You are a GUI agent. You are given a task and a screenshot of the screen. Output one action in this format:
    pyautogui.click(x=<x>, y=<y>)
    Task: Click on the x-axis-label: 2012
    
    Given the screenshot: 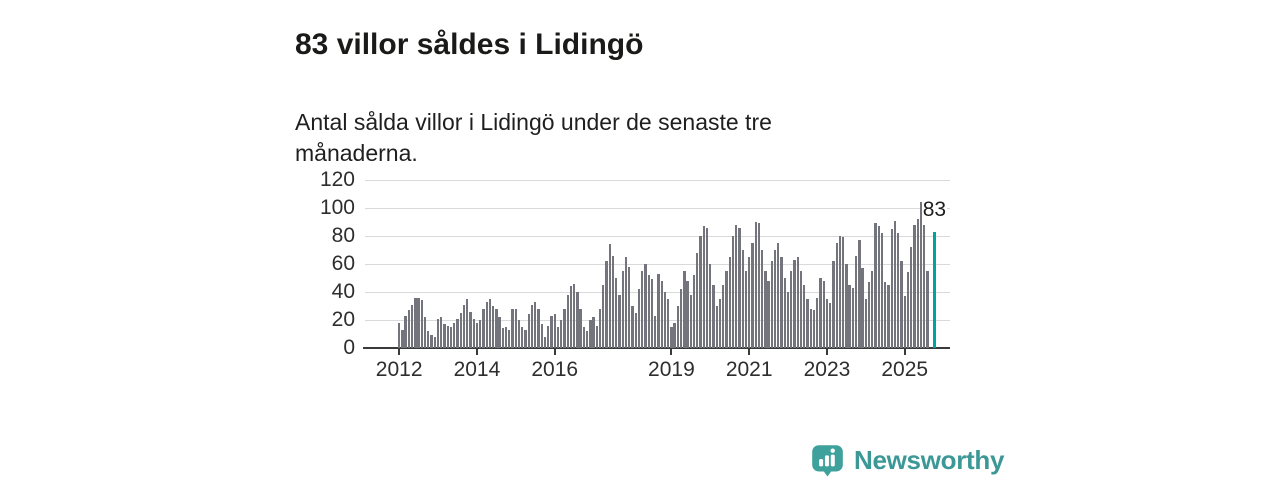 What is the action you would take?
    pyautogui.click(x=399, y=369)
    